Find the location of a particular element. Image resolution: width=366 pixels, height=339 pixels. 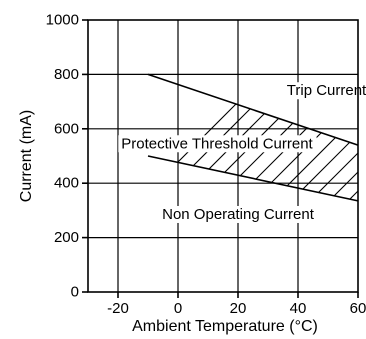

region-label: Trip Current is located at coordinates (326, 90).